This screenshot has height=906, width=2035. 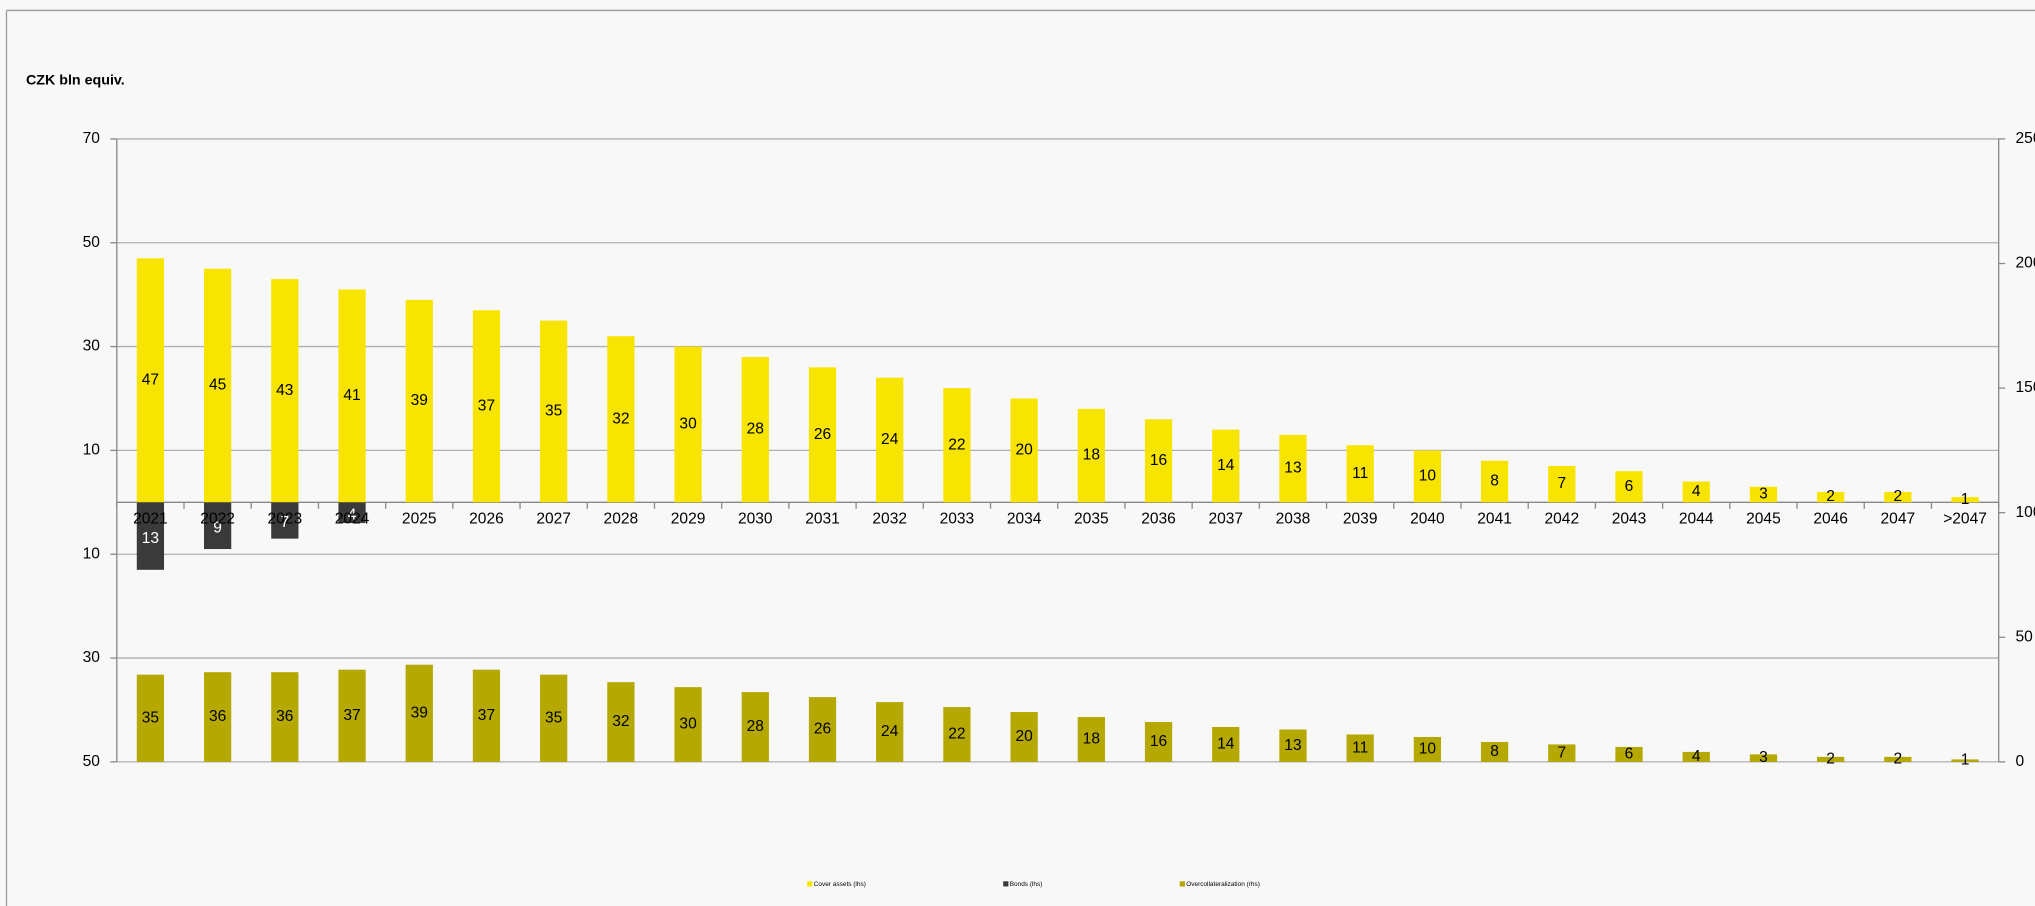 What do you see at coordinates (217, 518) in the screenshot?
I see `x-tick-label: 2022` at bounding box center [217, 518].